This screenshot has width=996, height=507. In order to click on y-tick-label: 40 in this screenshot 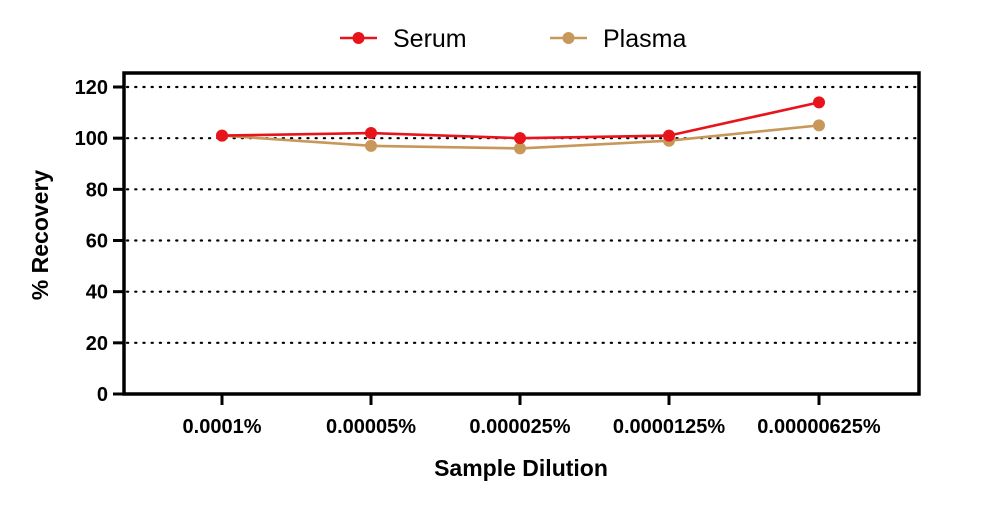, I will do `click(97, 293)`.